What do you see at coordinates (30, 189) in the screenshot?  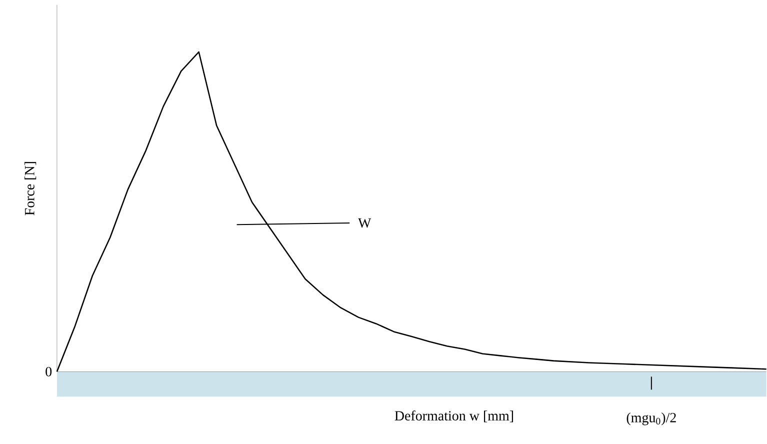 I see `y-axis-title: Force [N]` at bounding box center [30, 189].